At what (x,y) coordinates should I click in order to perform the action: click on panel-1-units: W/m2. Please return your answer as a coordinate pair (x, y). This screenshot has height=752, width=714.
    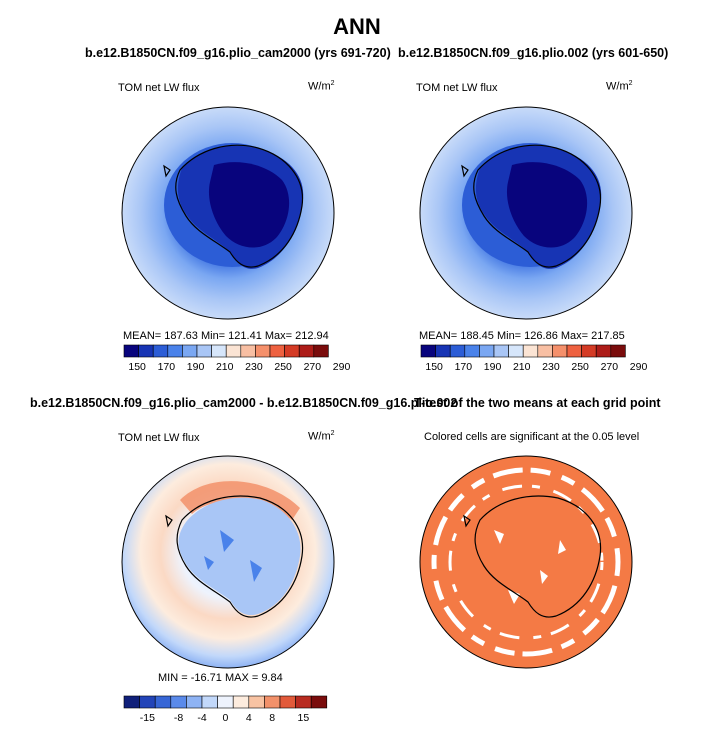
    Looking at the image, I should click on (321, 86).